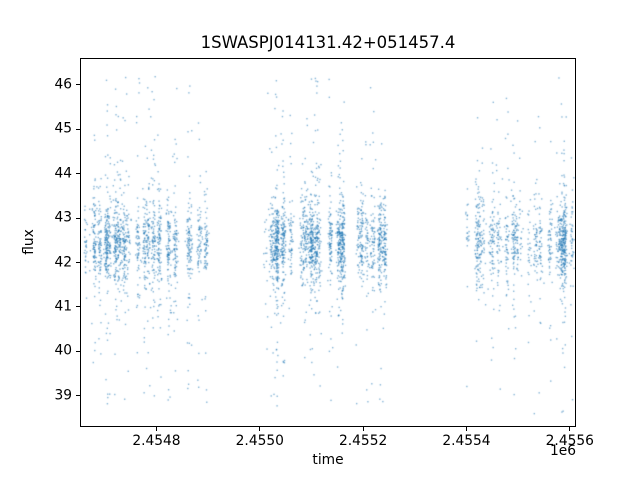 Image resolution: width=640 pixels, height=480 pixels. What do you see at coordinates (63, 262) in the screenshot?
I see `y-tick-label: 42` at bounding box center [63, 262].